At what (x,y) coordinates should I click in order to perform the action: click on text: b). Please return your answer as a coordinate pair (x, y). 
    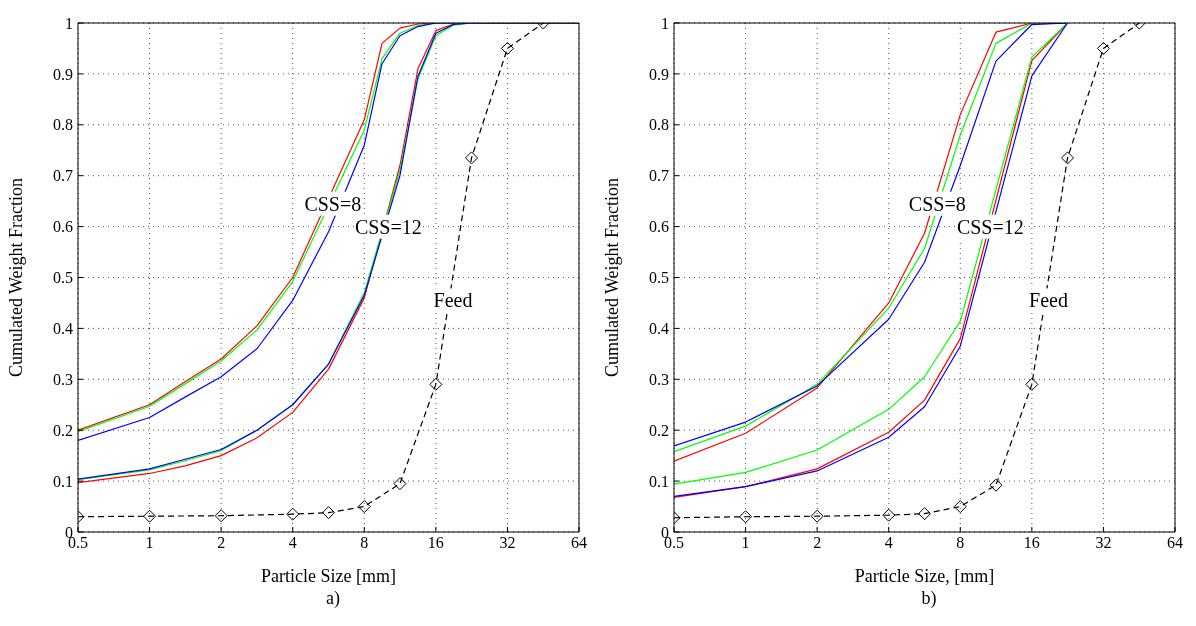
    Looking at the image, I should click on (929, 598).